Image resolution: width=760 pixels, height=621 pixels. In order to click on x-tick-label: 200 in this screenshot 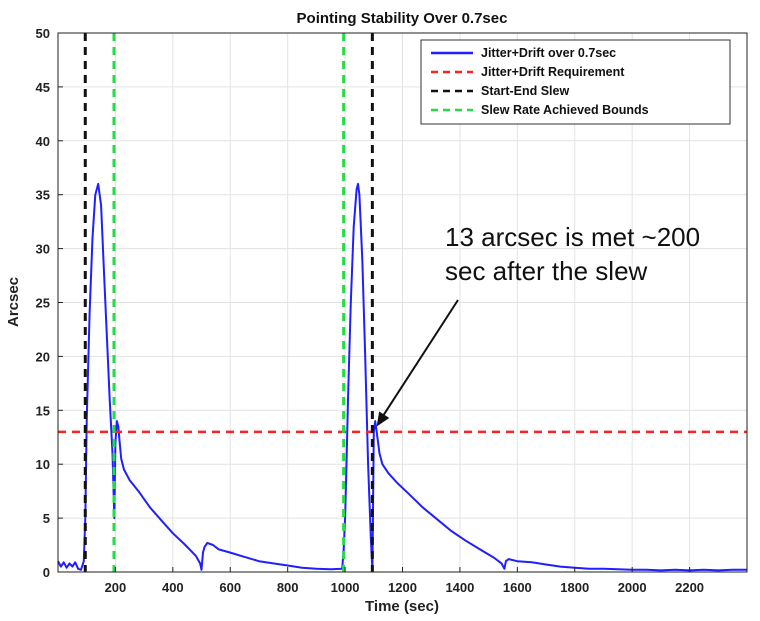, I will do `click(116, 587)`.